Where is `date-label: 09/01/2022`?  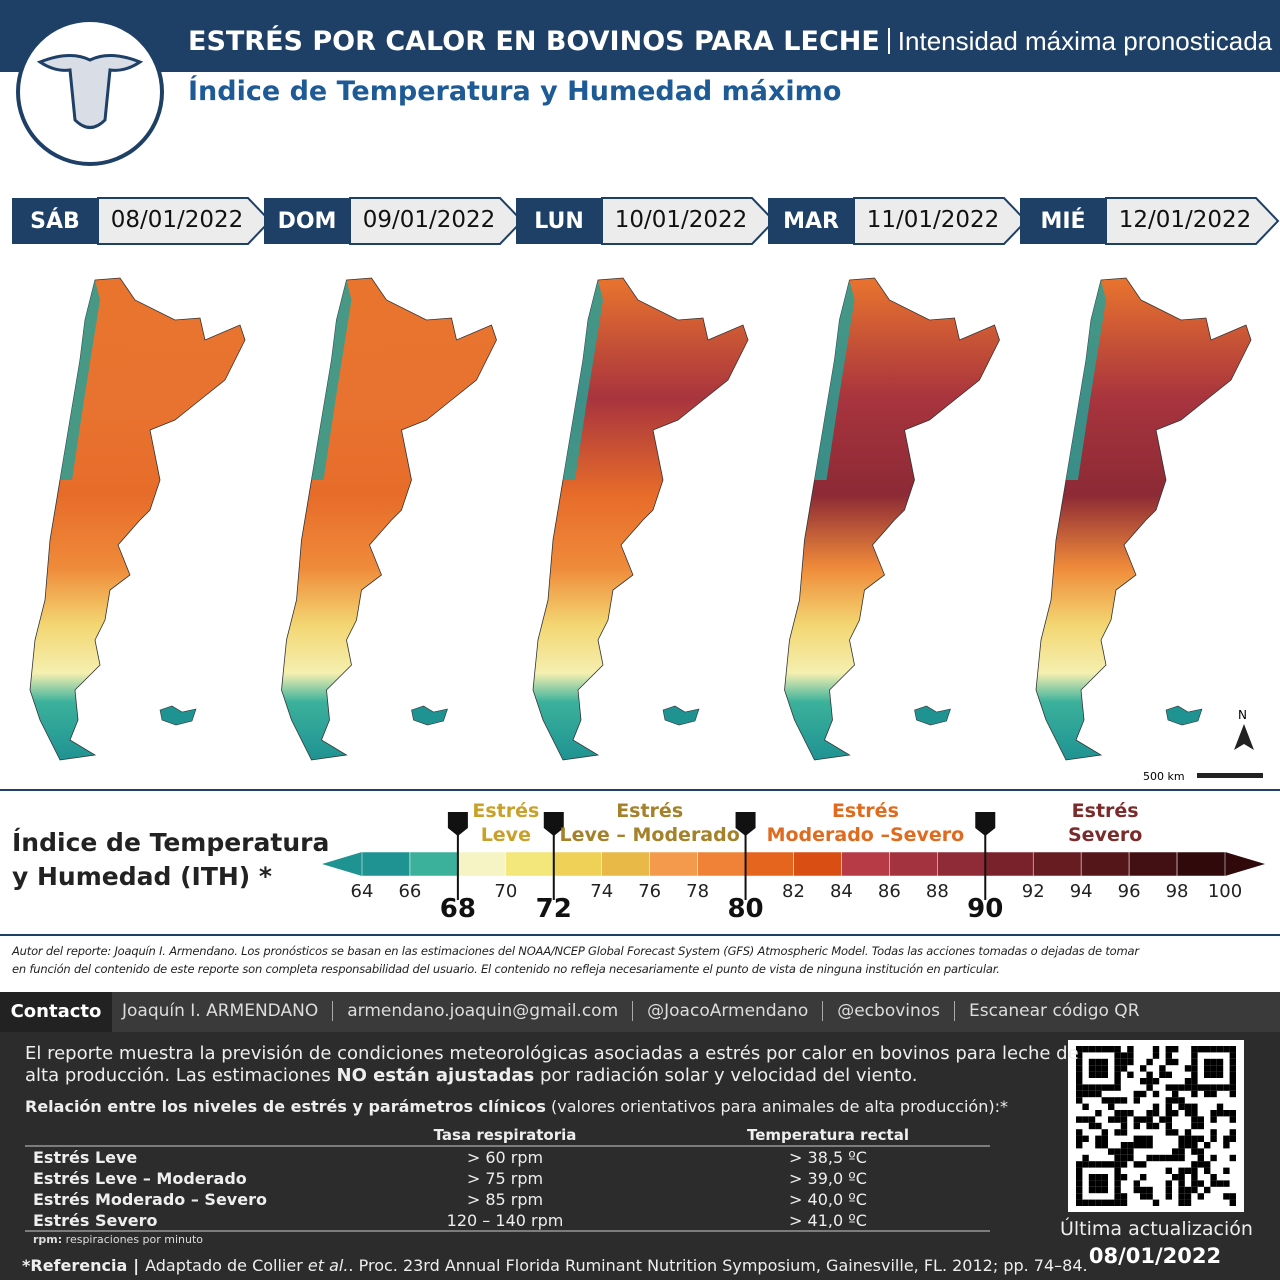 date-label: 09/01/2022 is located at coordinates (429, 220).